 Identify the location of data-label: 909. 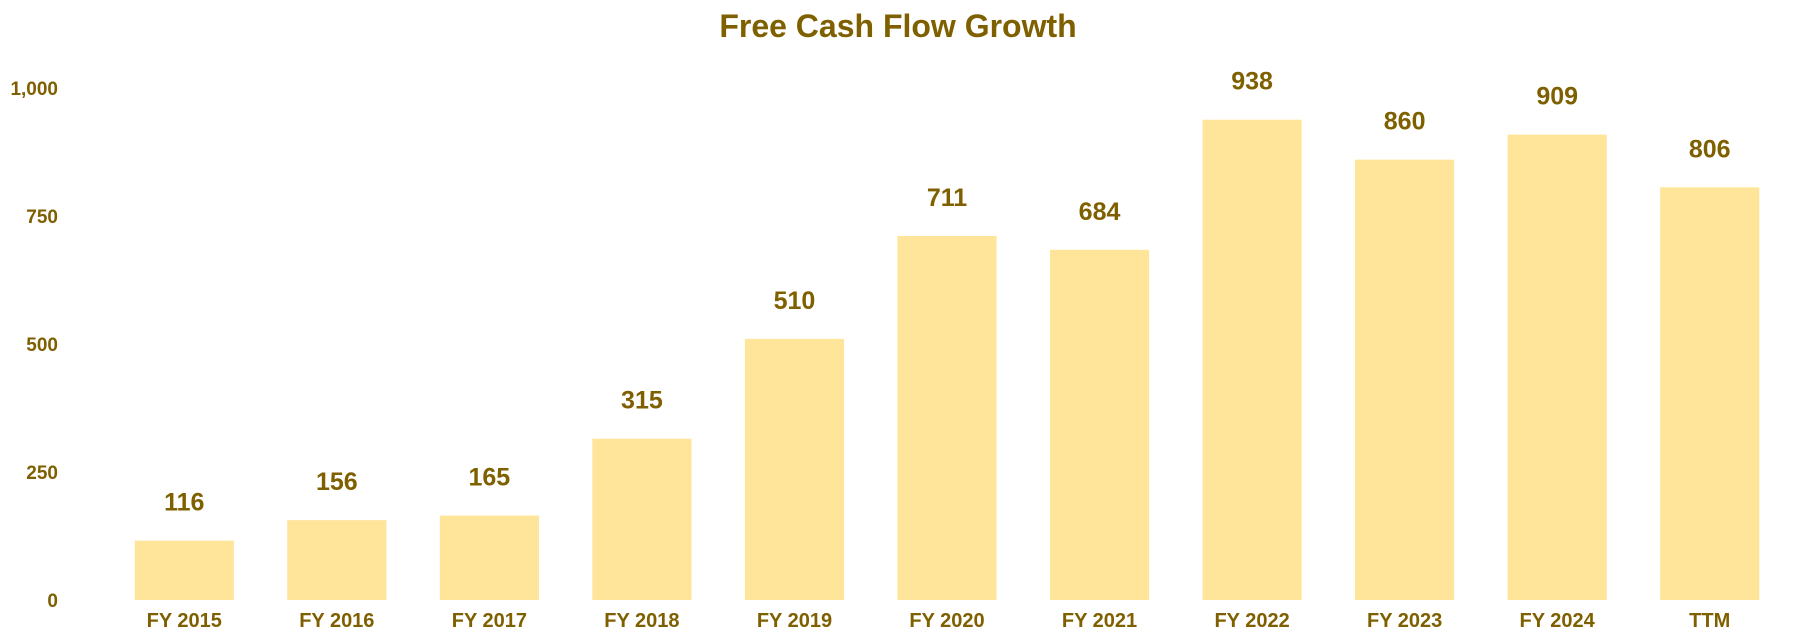
(1557, 97).